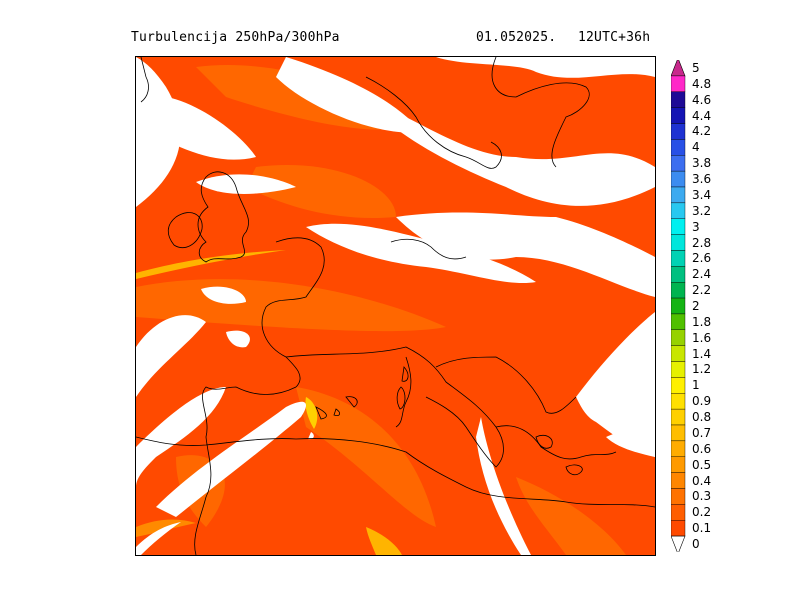 Image resolution: width=792 pixels, height=612 pixels. What do you see at coordinates (702, 274) in the screenshot?
I see `colorbar-label: 2.4` at bounding box center [702, 274].